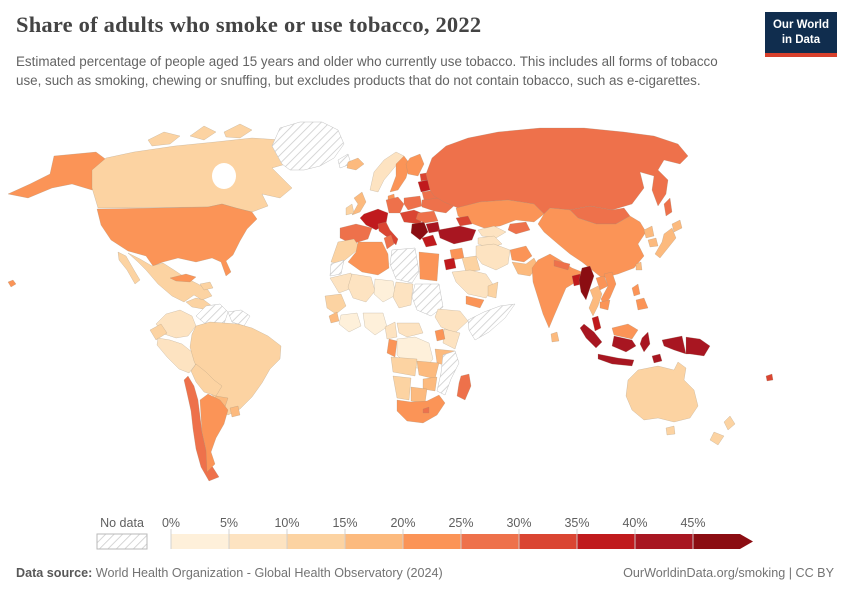  Describe the element at coordinates (440, 335) in the screenshot. I see `country-uganda` at that location.